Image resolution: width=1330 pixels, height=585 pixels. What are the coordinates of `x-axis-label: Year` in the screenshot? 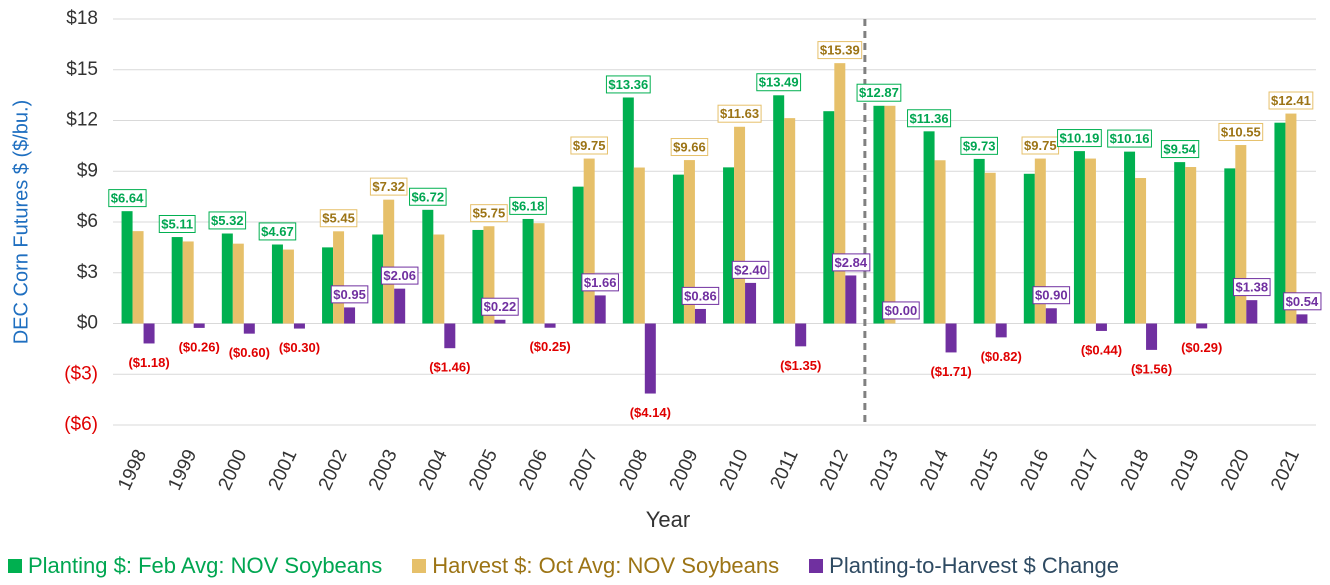 It's located at (668, 519).